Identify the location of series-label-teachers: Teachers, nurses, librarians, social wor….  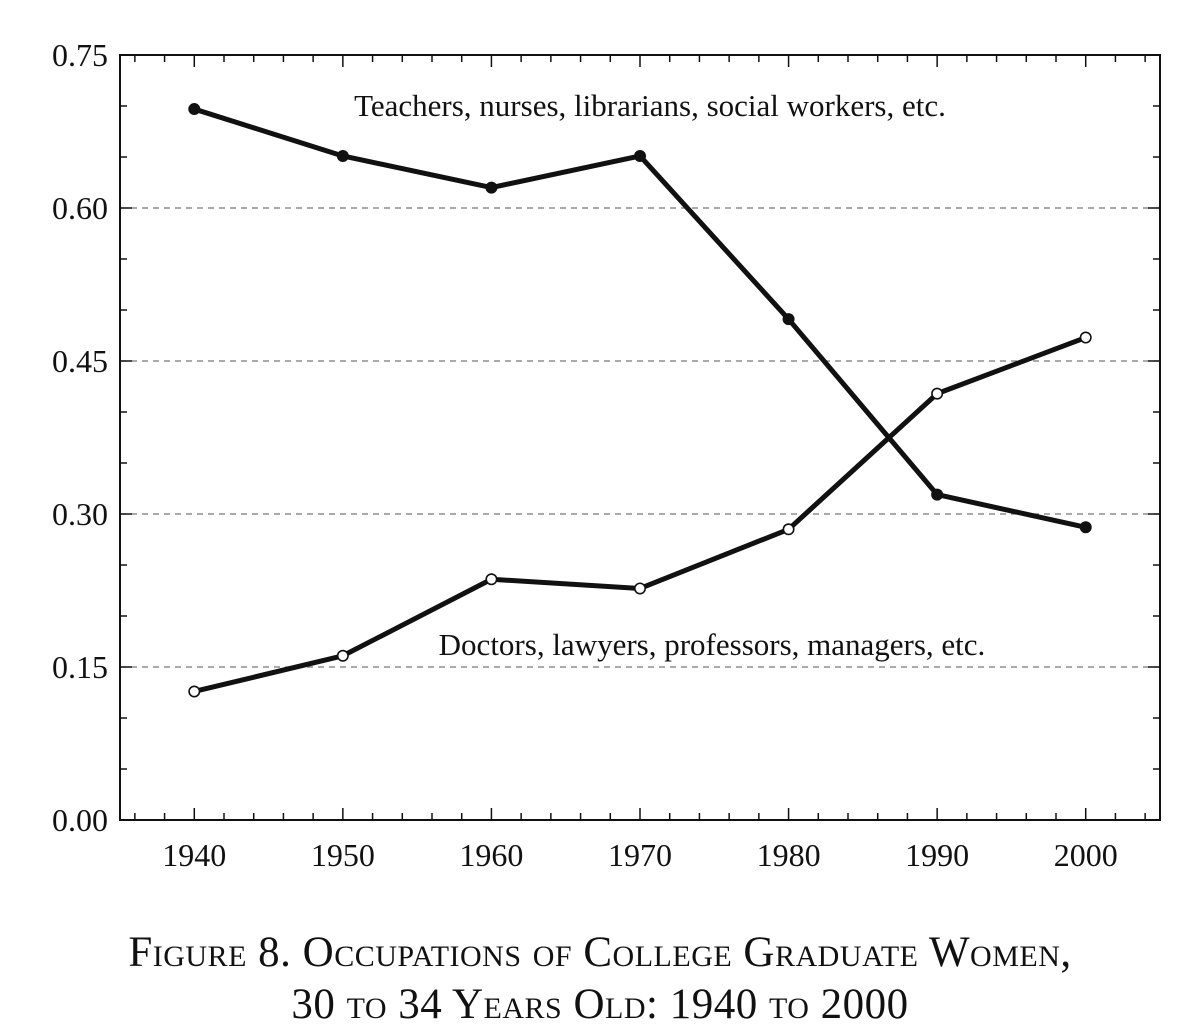
(650, 105).